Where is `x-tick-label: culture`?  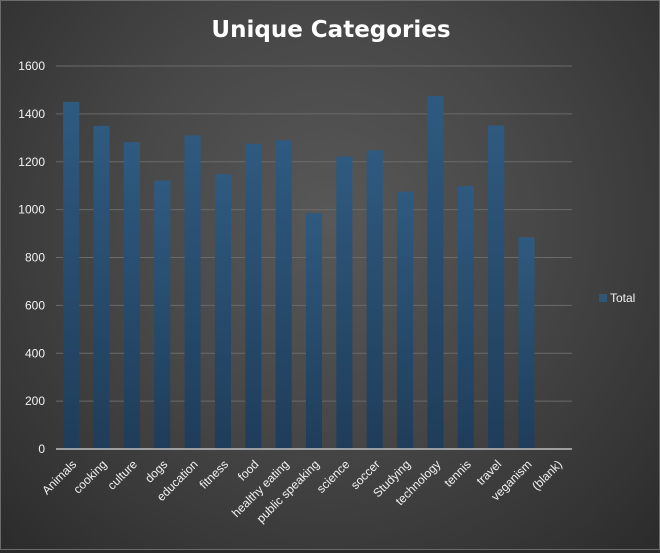 x-tick-label: culture is located at coordinates (123, 475).